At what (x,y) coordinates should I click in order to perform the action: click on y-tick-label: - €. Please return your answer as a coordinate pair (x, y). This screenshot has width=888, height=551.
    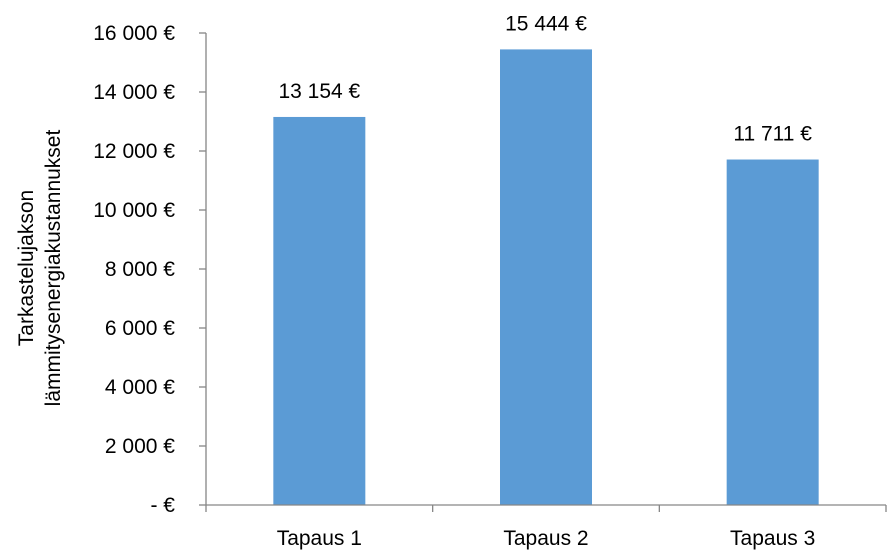
    Looking at the image, I should click on (162, 505).